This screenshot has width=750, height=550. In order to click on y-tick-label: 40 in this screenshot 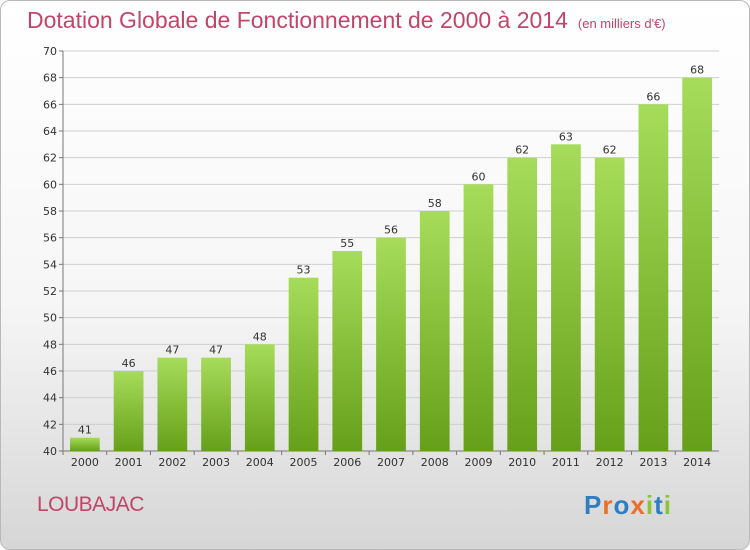, I will do `click(50, 451)`.